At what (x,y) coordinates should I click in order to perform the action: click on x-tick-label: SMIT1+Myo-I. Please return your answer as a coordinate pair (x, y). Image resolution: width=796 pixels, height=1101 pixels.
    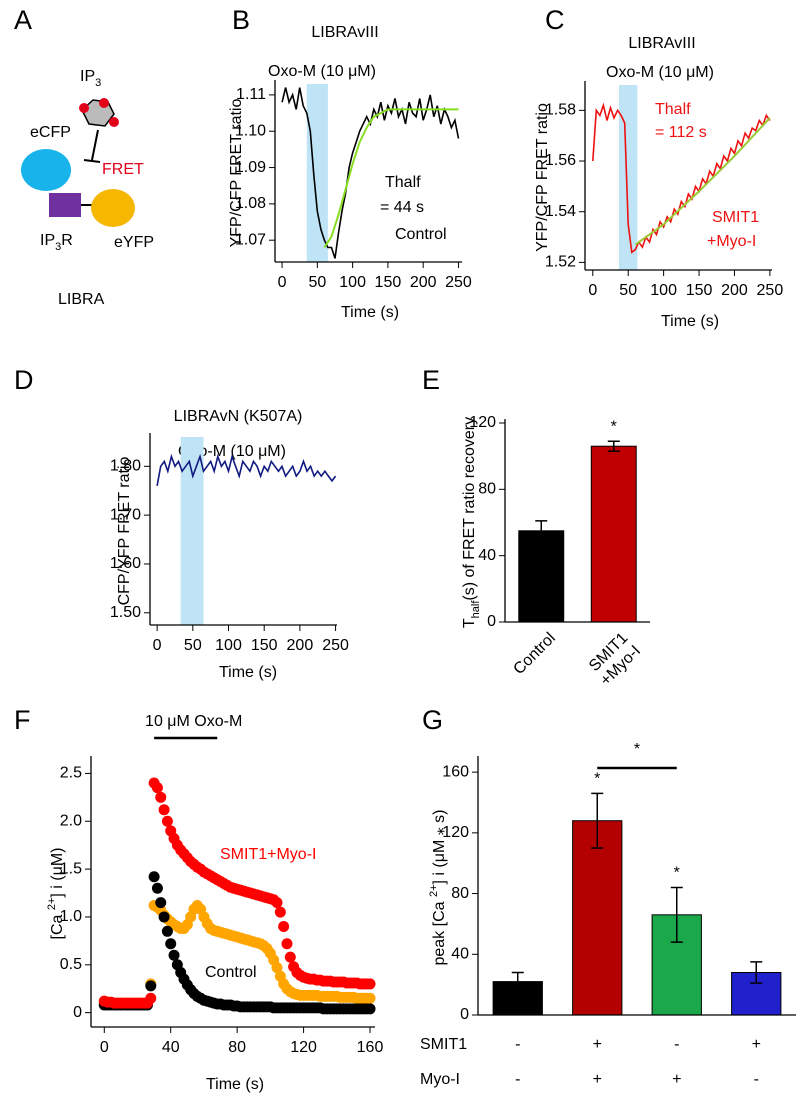
    Looking at the image, I should click on (615, 660).